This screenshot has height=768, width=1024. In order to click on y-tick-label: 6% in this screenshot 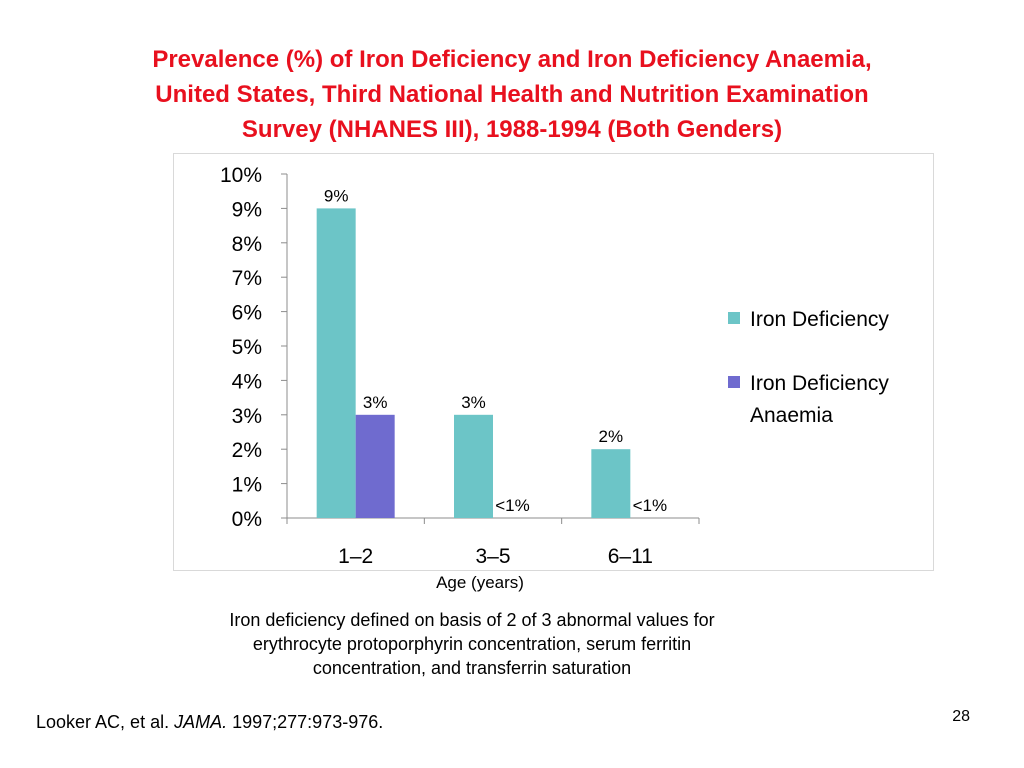, I will do `click(247, 313)`.